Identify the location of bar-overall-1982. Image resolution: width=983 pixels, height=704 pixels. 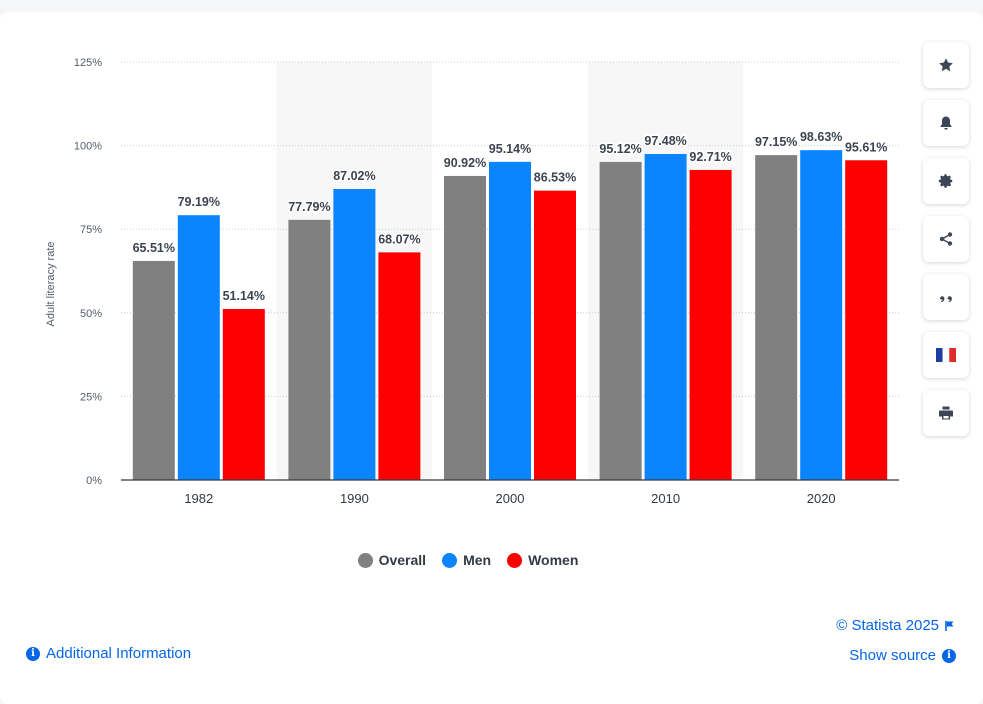
(153, 370).